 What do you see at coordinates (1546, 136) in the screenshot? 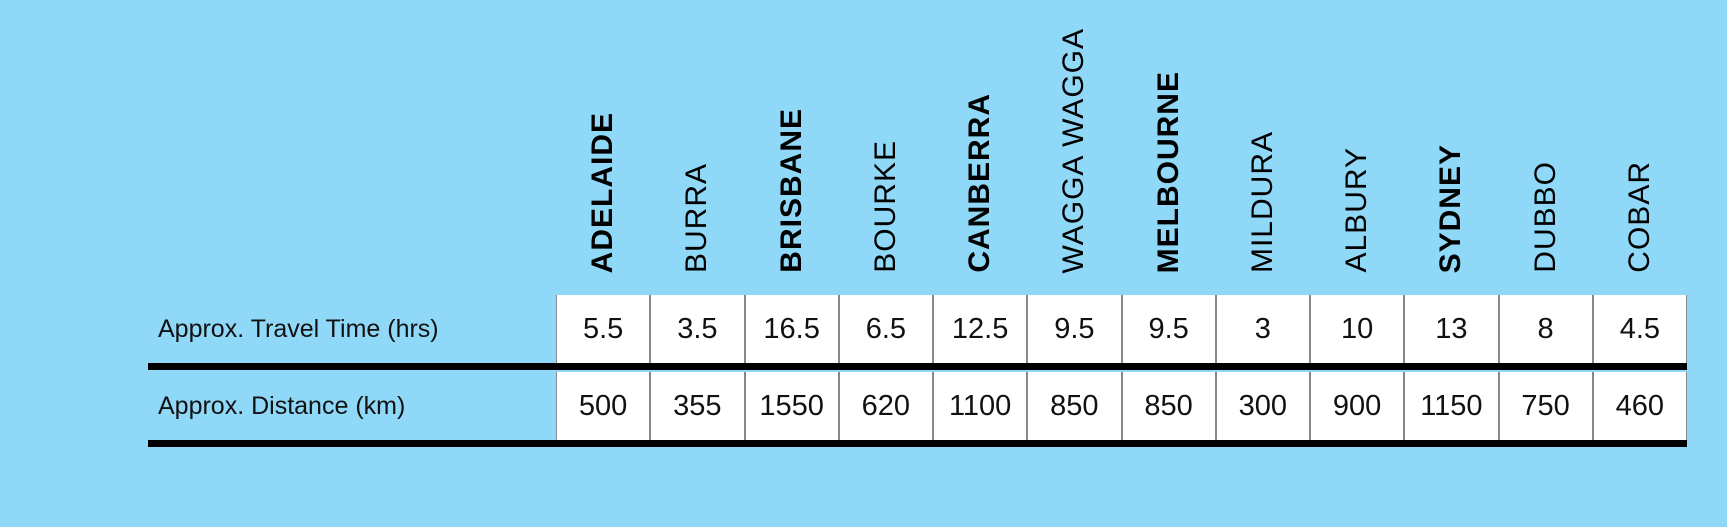
I see `column-header: DUBBO` at bounding box center [1546, 136].